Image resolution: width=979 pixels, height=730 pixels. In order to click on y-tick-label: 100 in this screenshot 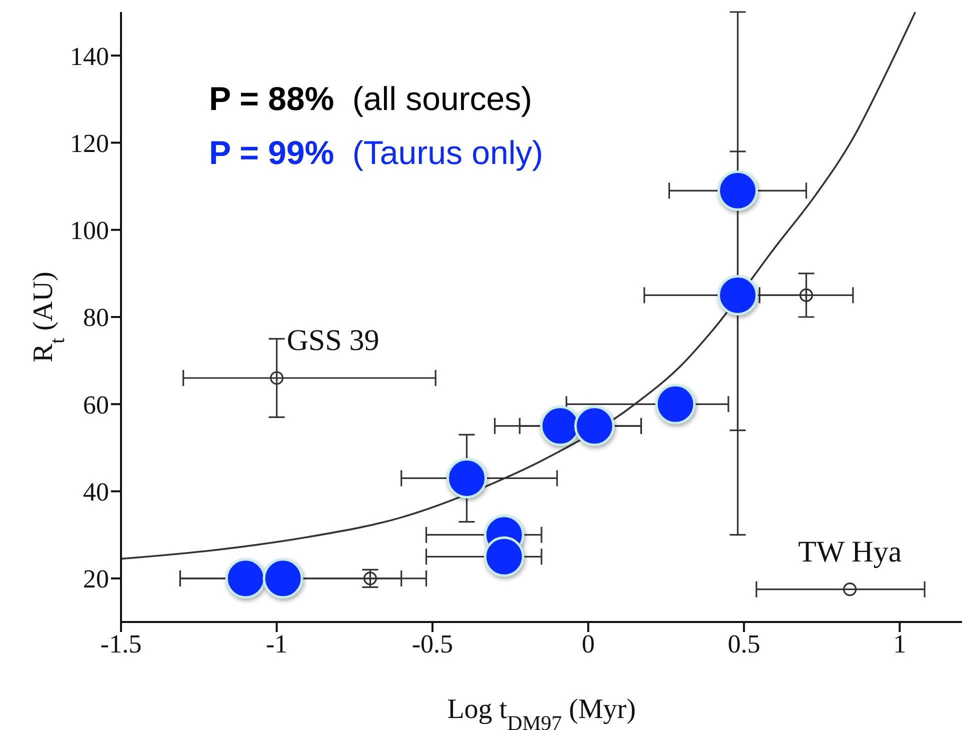, I will do `click(89, 231)`.